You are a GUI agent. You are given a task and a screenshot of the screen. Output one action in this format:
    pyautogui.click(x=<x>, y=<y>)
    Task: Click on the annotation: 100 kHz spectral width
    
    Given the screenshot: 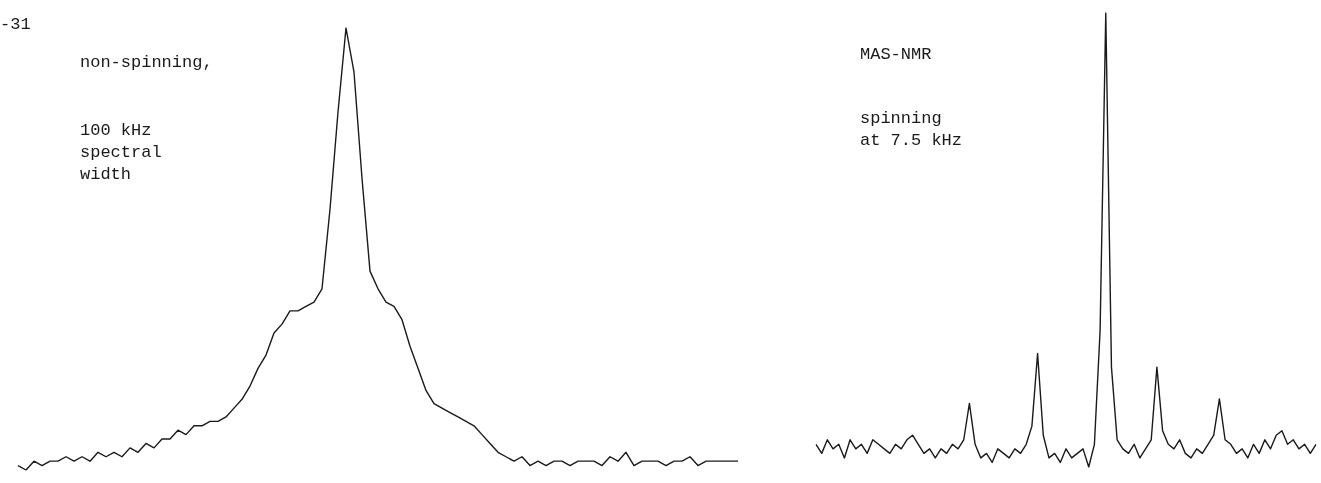 What is the action you would take?
    pyautogui.click(x=121, y=153)
    